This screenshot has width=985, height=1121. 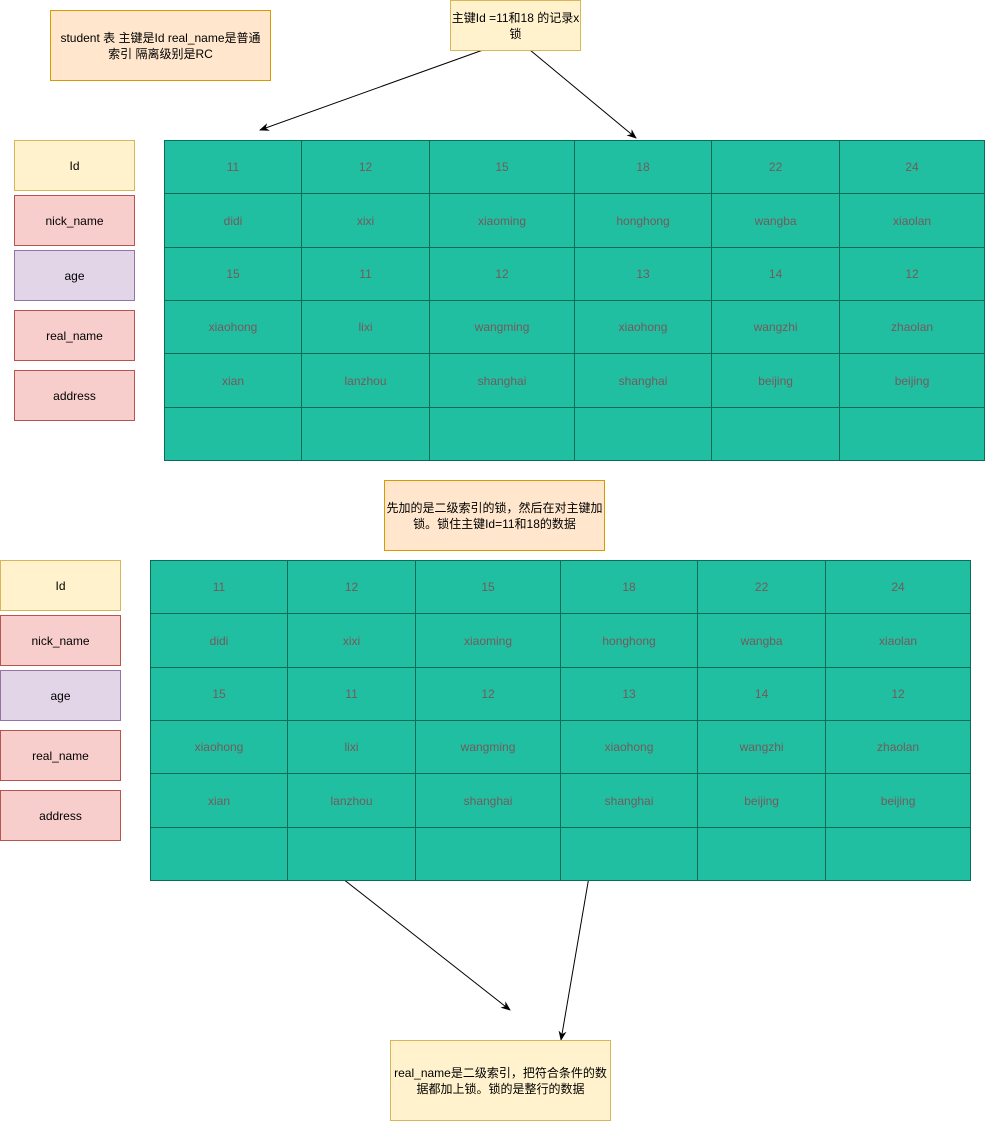 What do you see at coordinates (515, 25) in the screenshot?
I see `note-pk-lock: 主键Id =11和18 的记录x锁` at bounding box center [515, 25].